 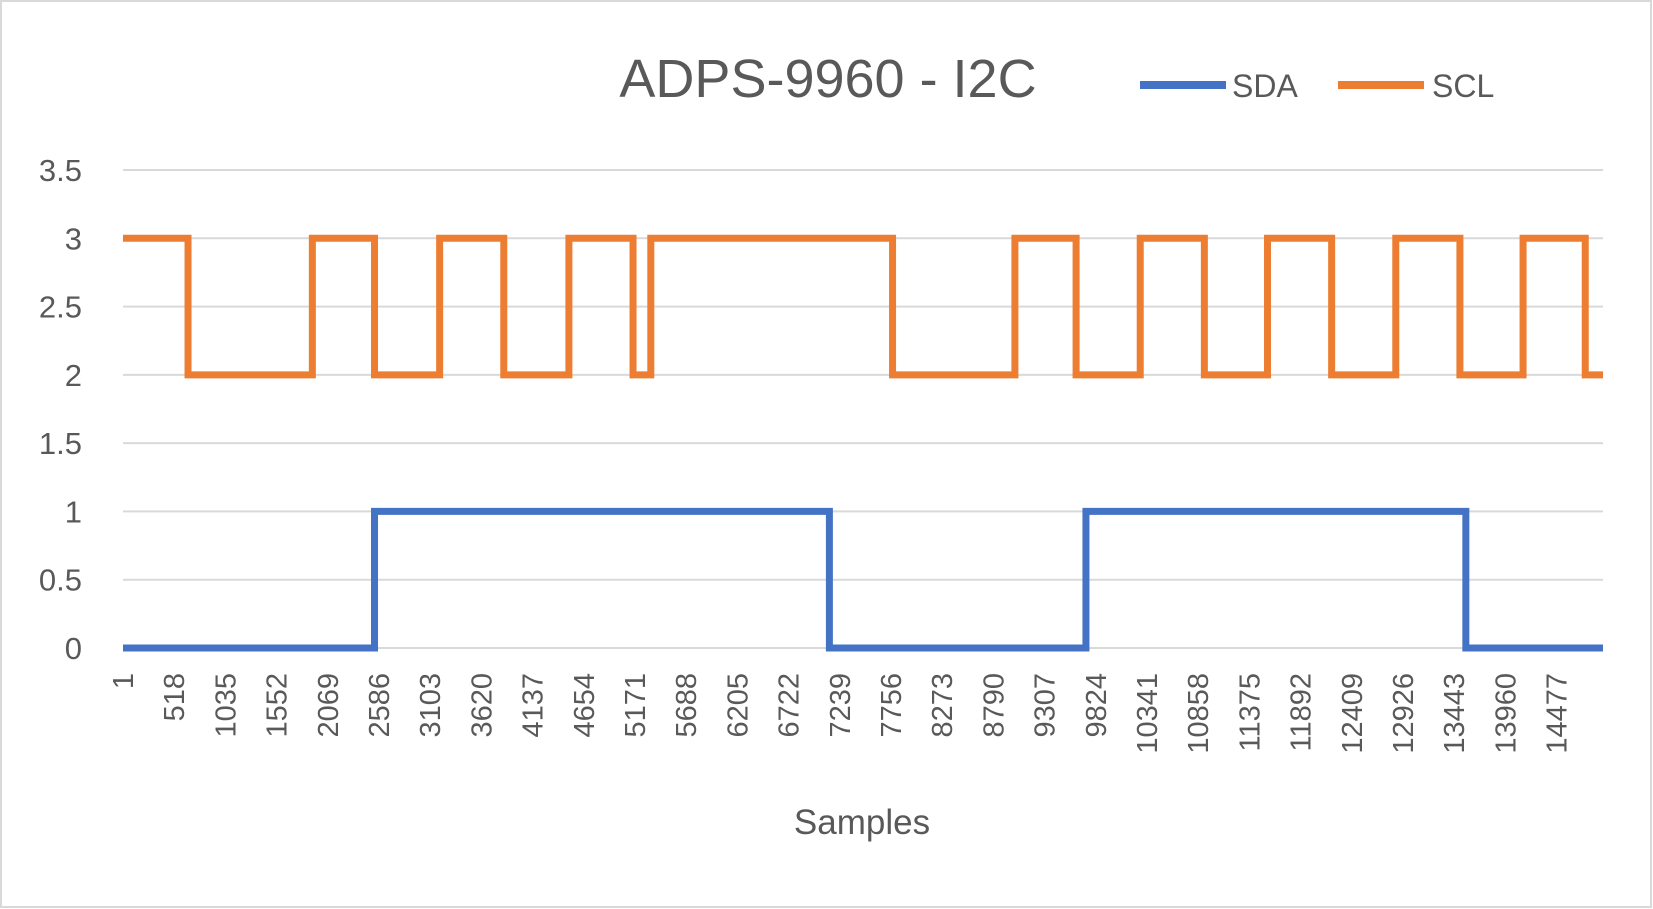 I want to click on y-tick-label: 3, so click(x=73, y=238).